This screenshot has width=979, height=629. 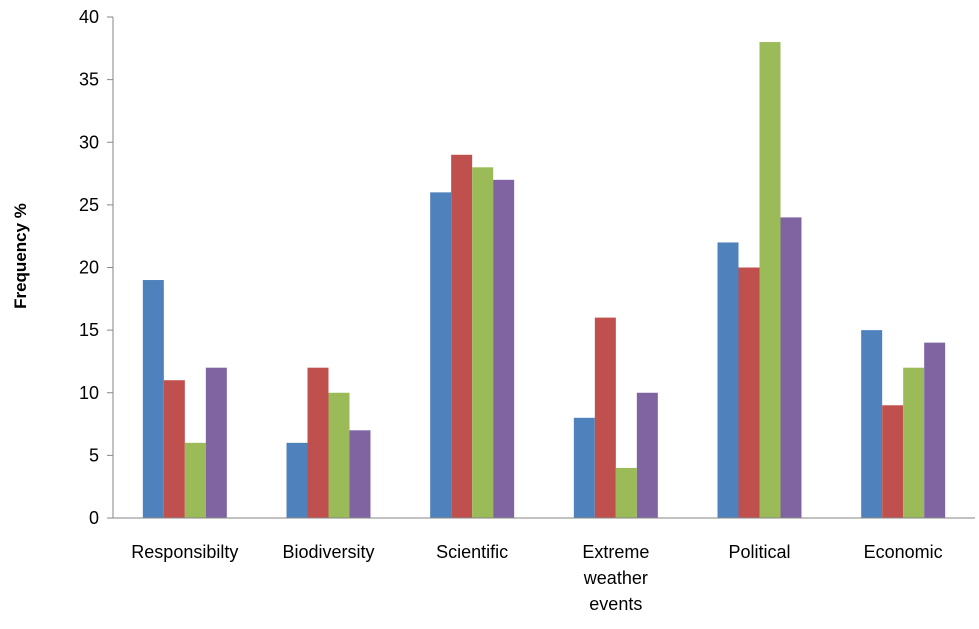 What do you see at coordinates (89, 393) in the screenshot?
I see `y-tick-label: 10` at bounding box center [89, 393].